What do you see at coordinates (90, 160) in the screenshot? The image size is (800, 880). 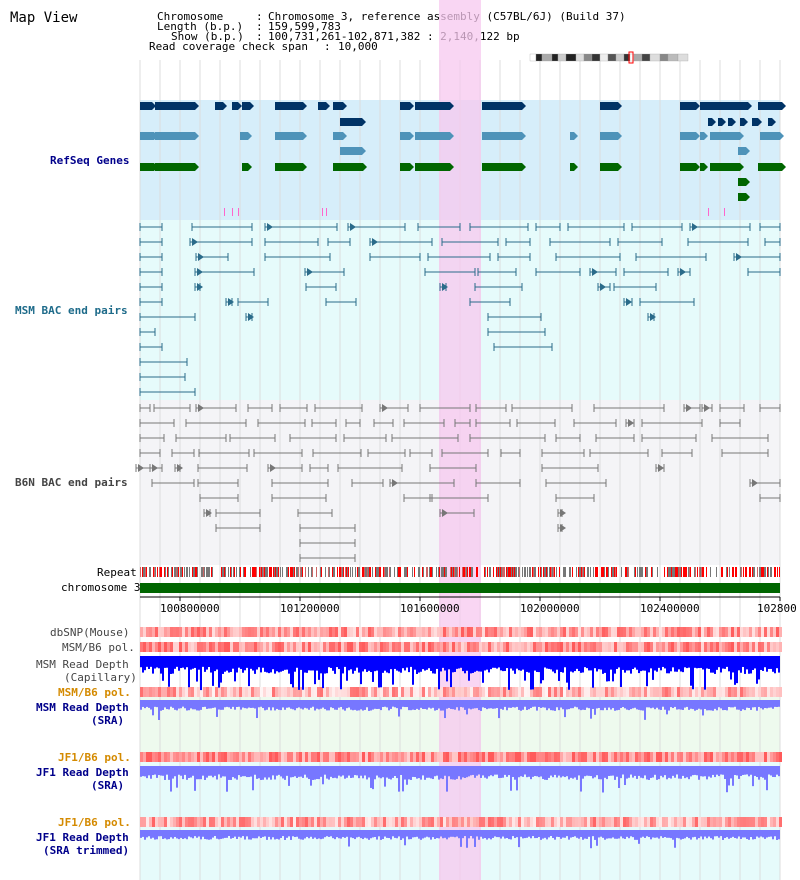 I see `track-label-refseq: RefSeq Genes` at bounding box center [90, 160].